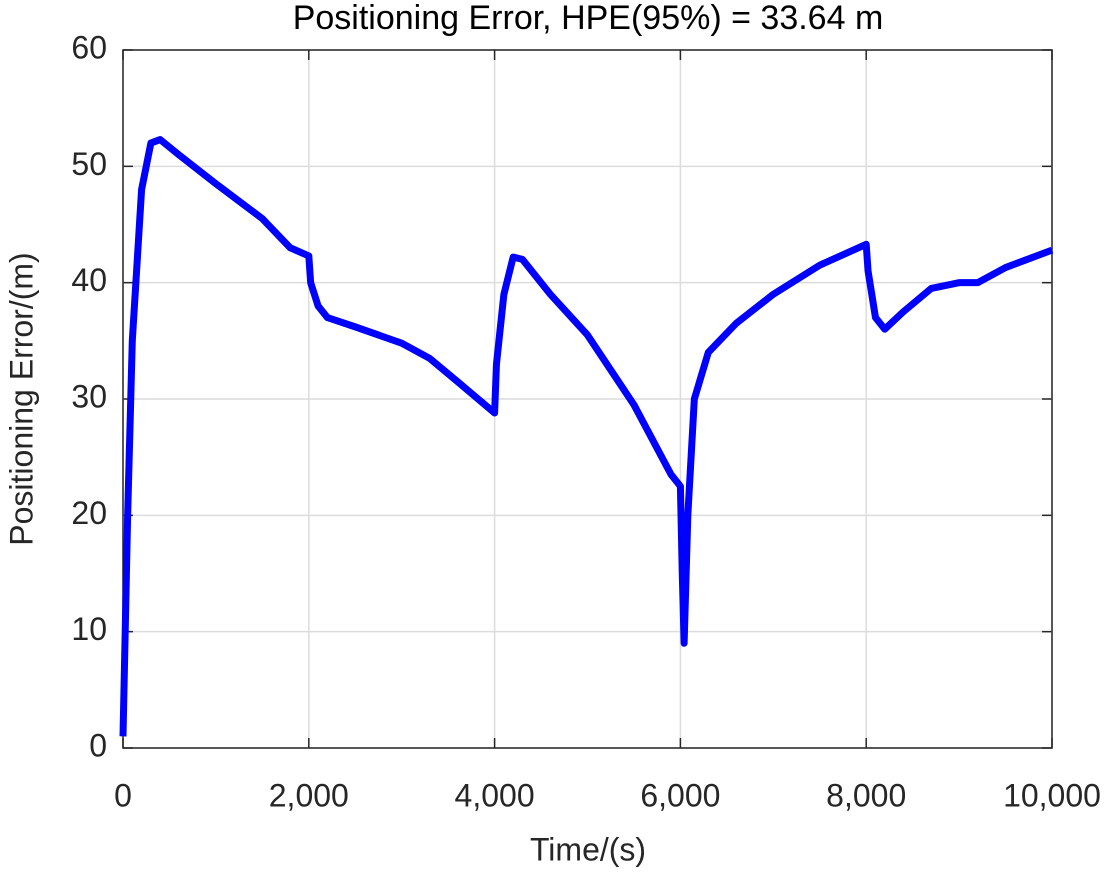 The width and height of the screenshot is (1117, 881). What do you see at coordinates (1052, 795) in the screenshot?
I see `x-tick-label: 10,000` at bounding box center [1052, 795].